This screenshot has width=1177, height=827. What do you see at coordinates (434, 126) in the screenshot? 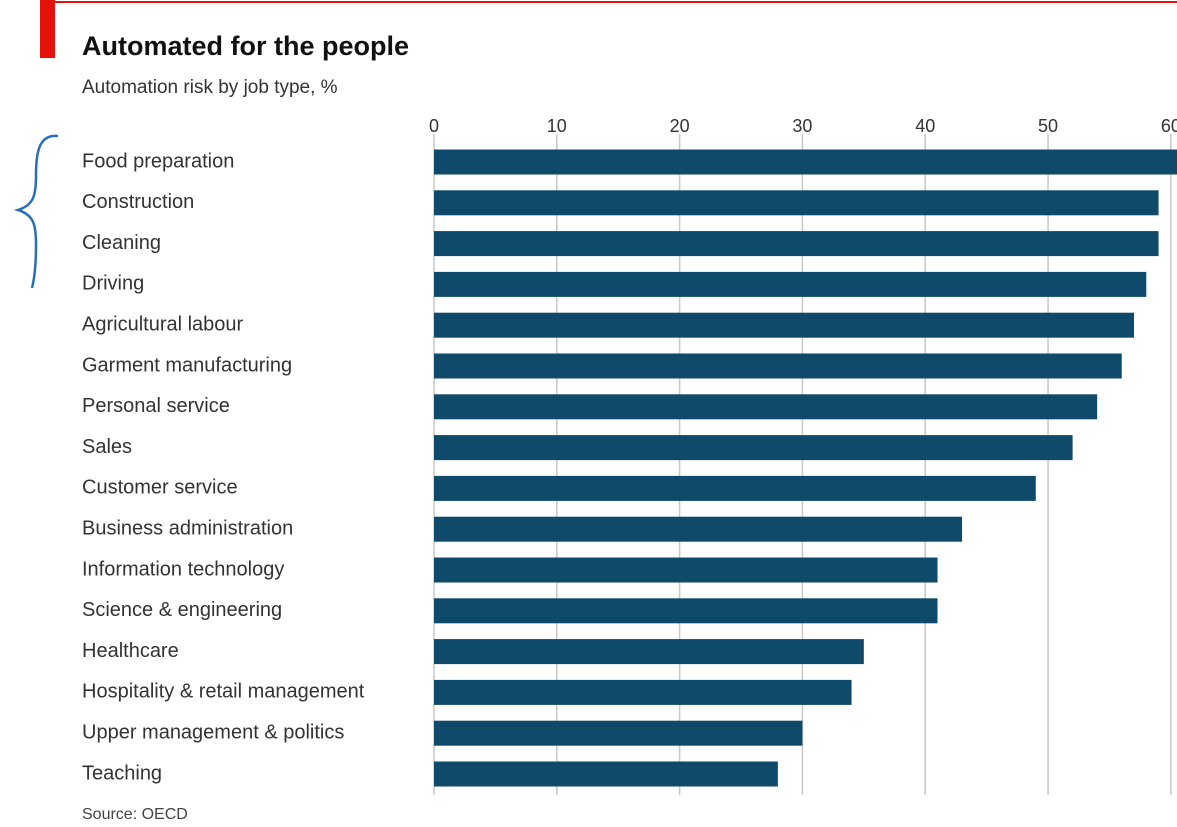
I see `x-tick-label: 0` at bounding box center [434, 126].